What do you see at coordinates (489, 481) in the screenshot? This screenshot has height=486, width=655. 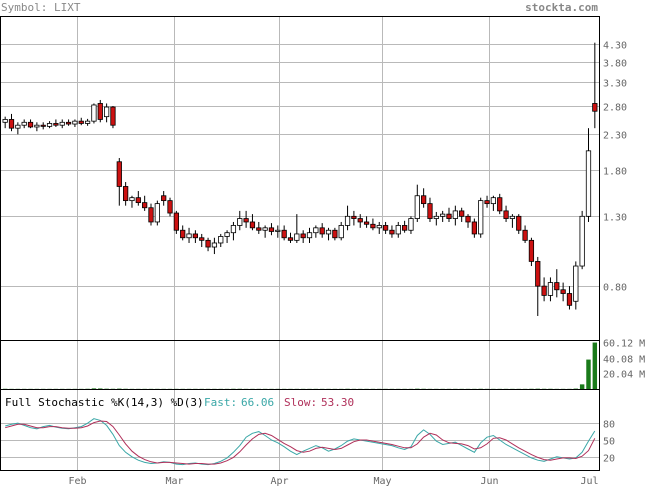 I see `month-label-jun: Jun` at bounding box center [489, 481].